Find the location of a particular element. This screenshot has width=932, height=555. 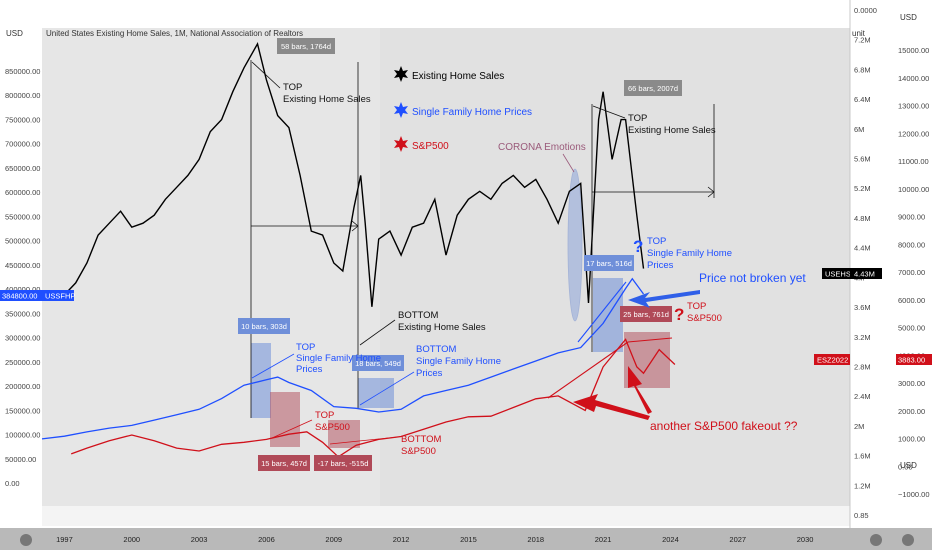

left-axis-tick: 500000.00 is located at coordinates (22, 241).